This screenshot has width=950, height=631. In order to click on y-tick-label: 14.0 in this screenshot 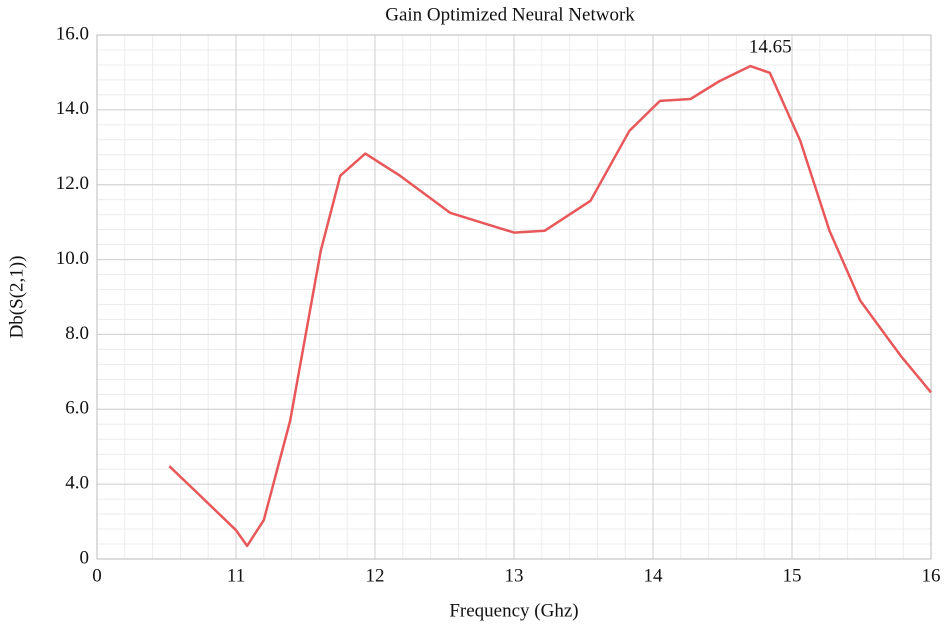, I will do `click(72, 108)`.